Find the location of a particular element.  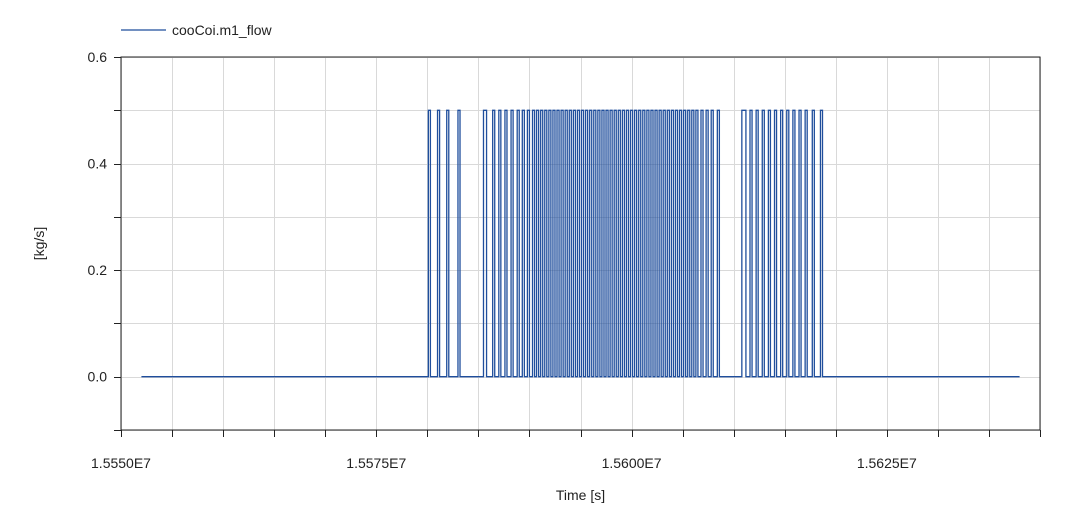

y-tick-label: 0.4 is located at coordinates (98, 164).